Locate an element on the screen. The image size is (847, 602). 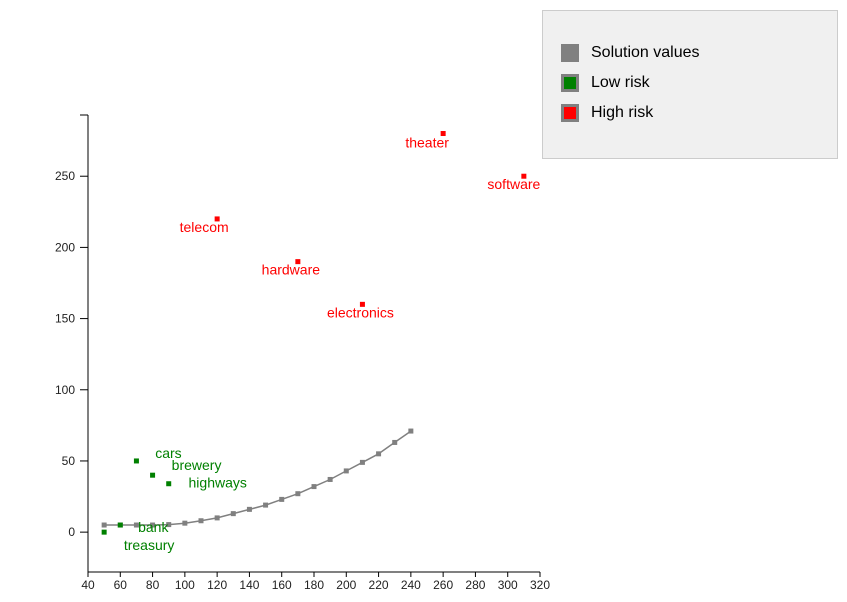
legend-swatch-solution-values is located at coordinates (570, 53).